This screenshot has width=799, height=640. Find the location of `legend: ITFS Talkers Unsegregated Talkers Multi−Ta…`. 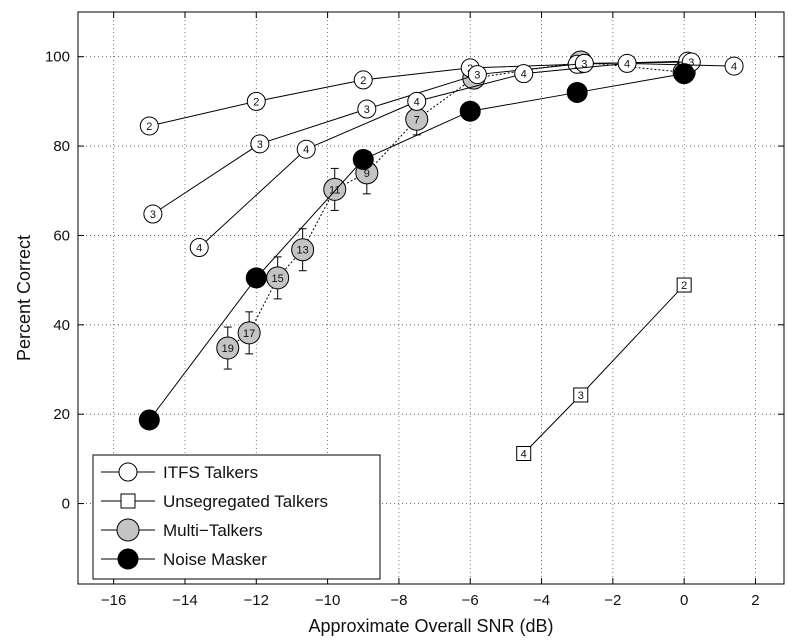

legend: ITFS Talkers Unsegregated Talkers Multi−Ta… is located at coordinates (236, 517).